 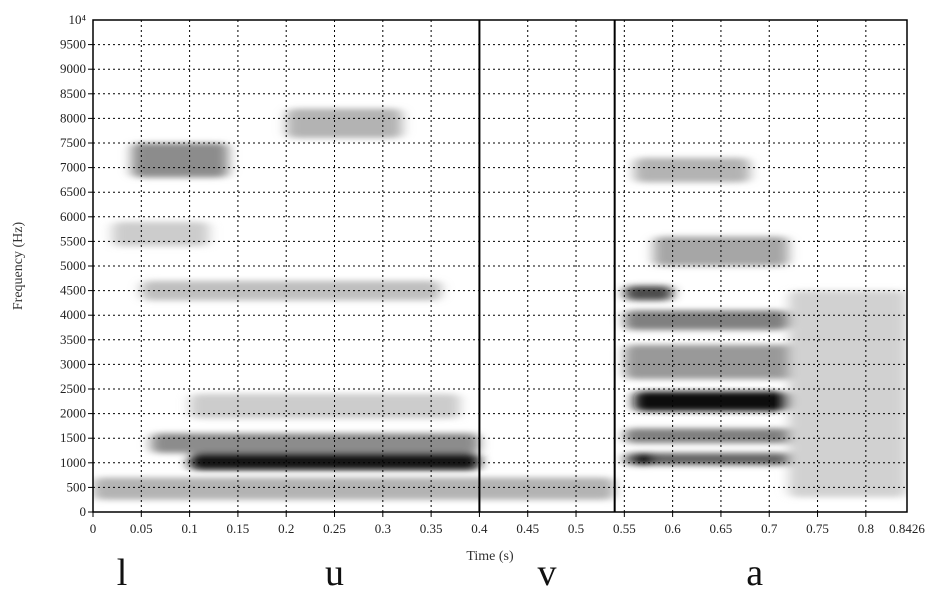 I want to click on x-tick-label: 0.25, so click(x=334, y=528).